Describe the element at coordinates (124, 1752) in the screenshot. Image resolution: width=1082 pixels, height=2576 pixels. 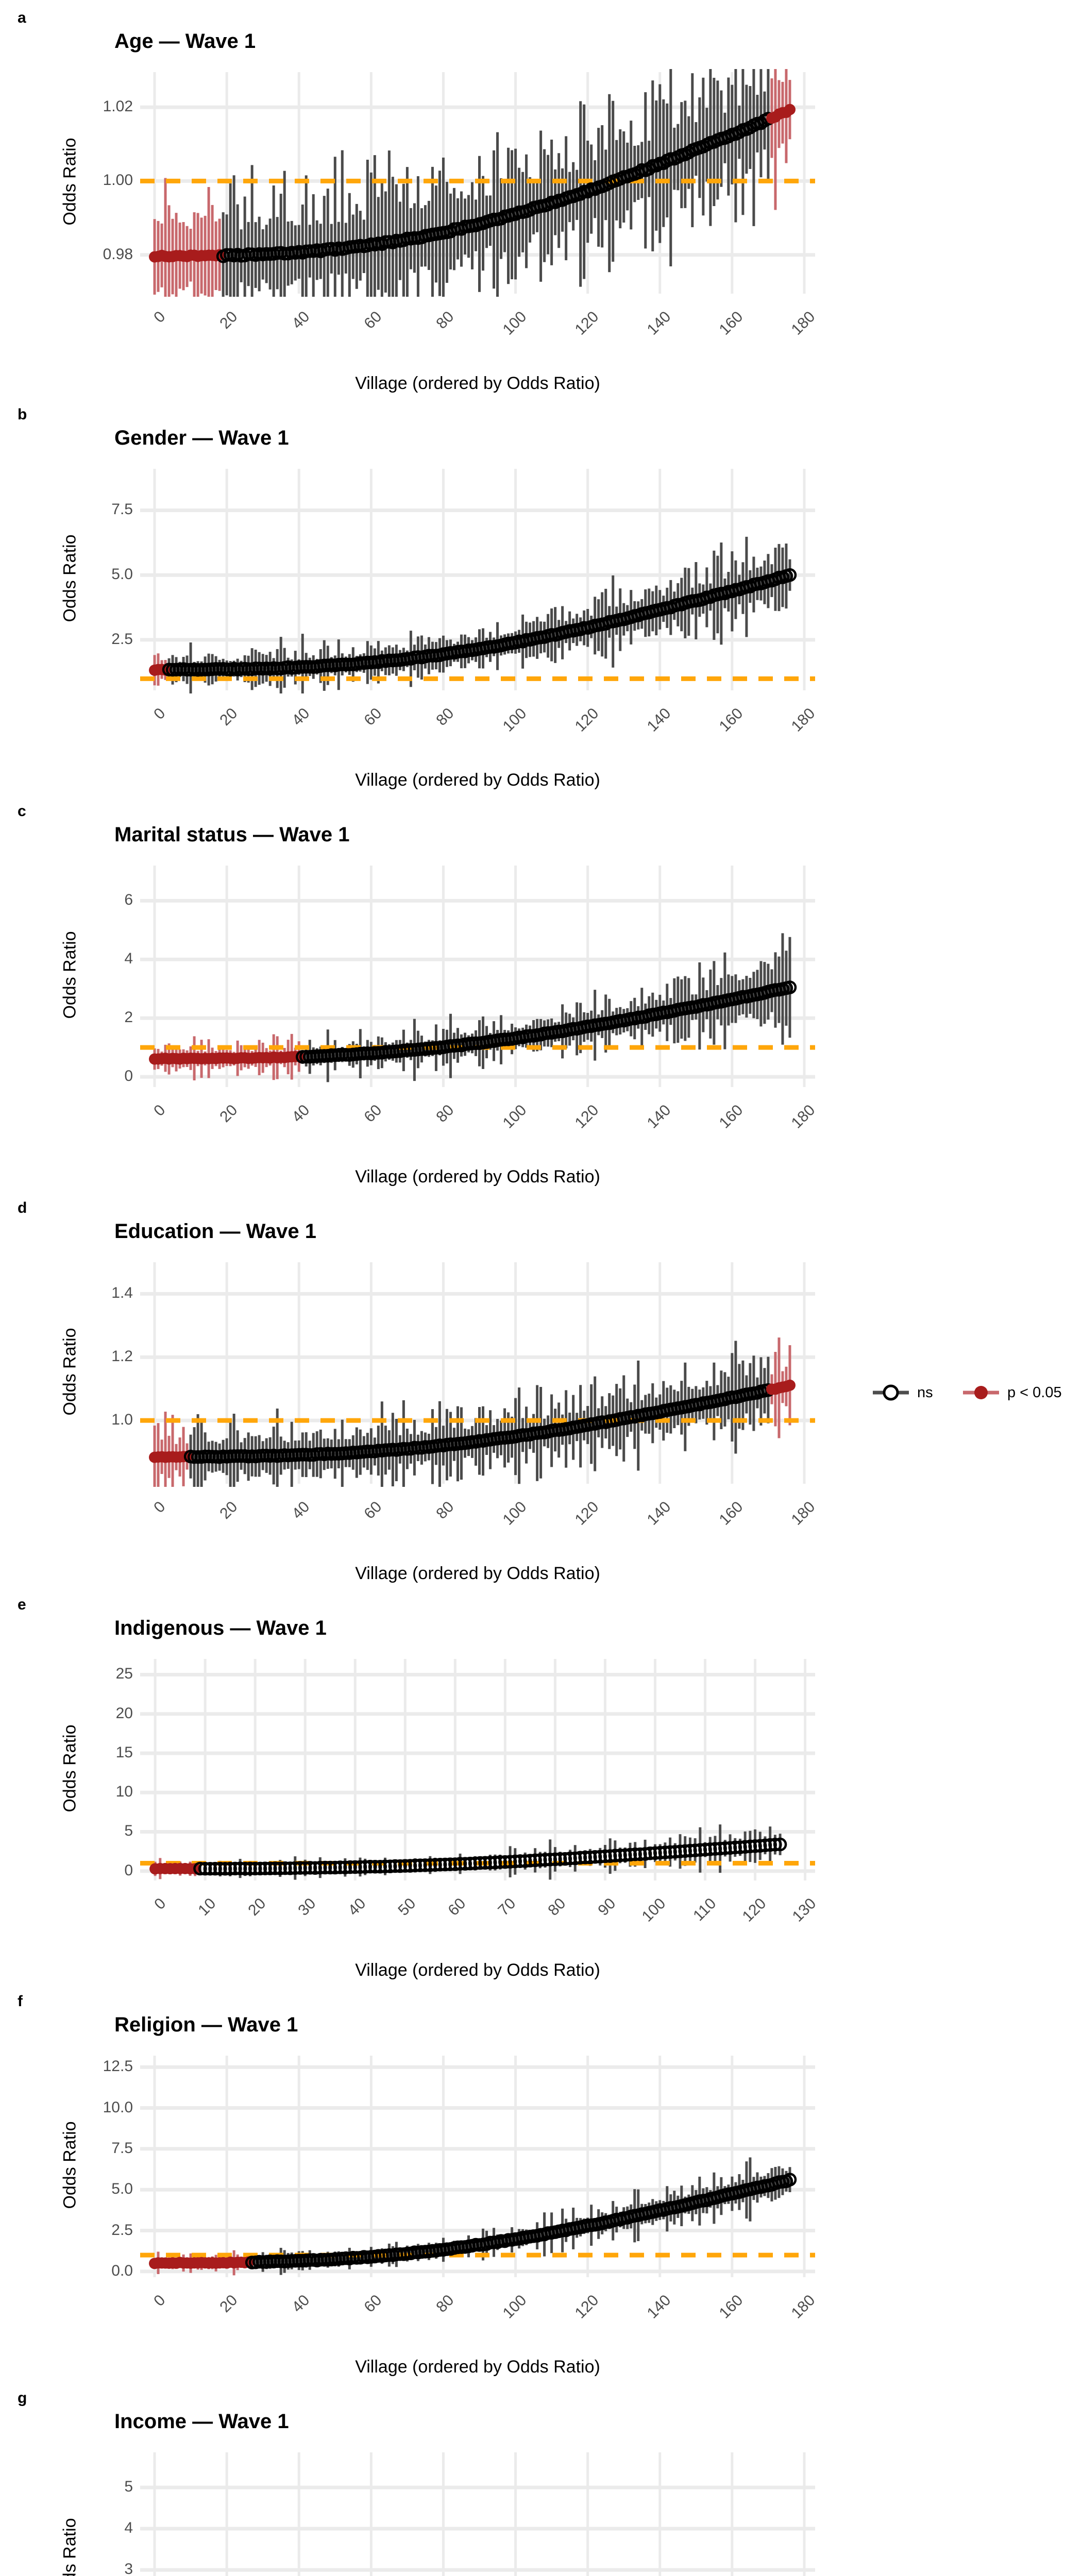
I see `y-tick-label: 15` at that location.